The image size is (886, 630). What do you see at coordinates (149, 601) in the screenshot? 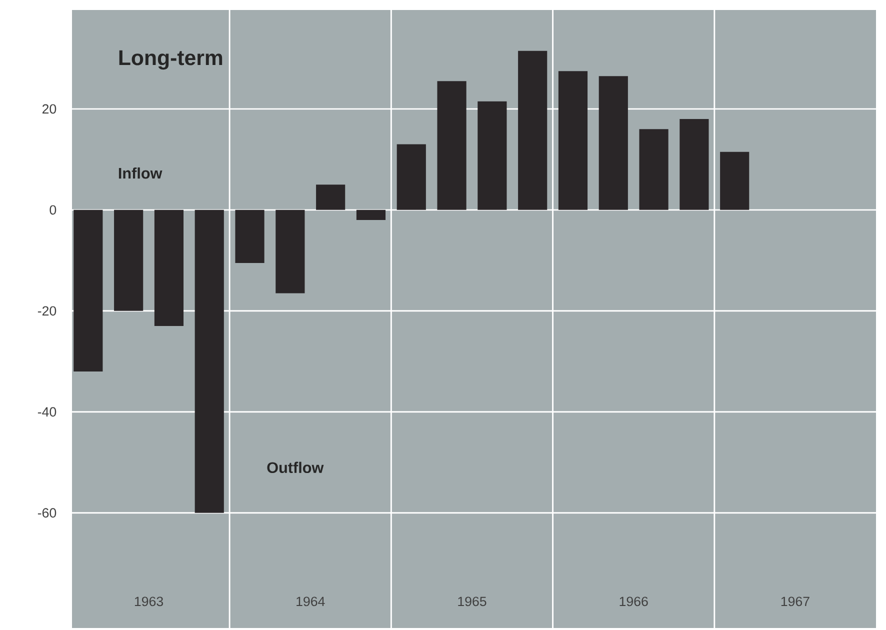
I see `x-tick-label: 1963` at bounding box center [149, 601].